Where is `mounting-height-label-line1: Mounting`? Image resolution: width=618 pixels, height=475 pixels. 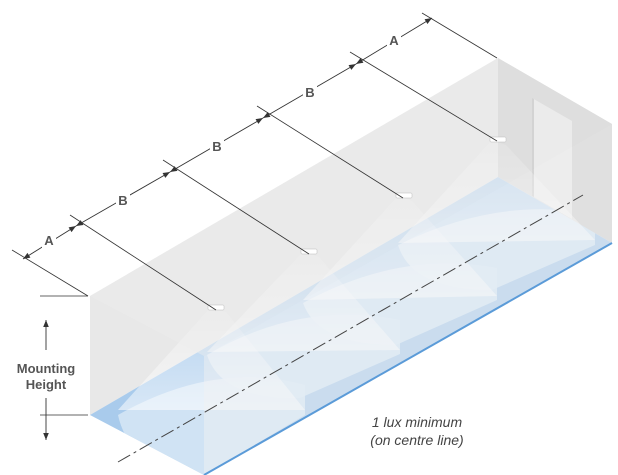
mounting-height-label-line1: Mounting is located at coordinates (46, 368).